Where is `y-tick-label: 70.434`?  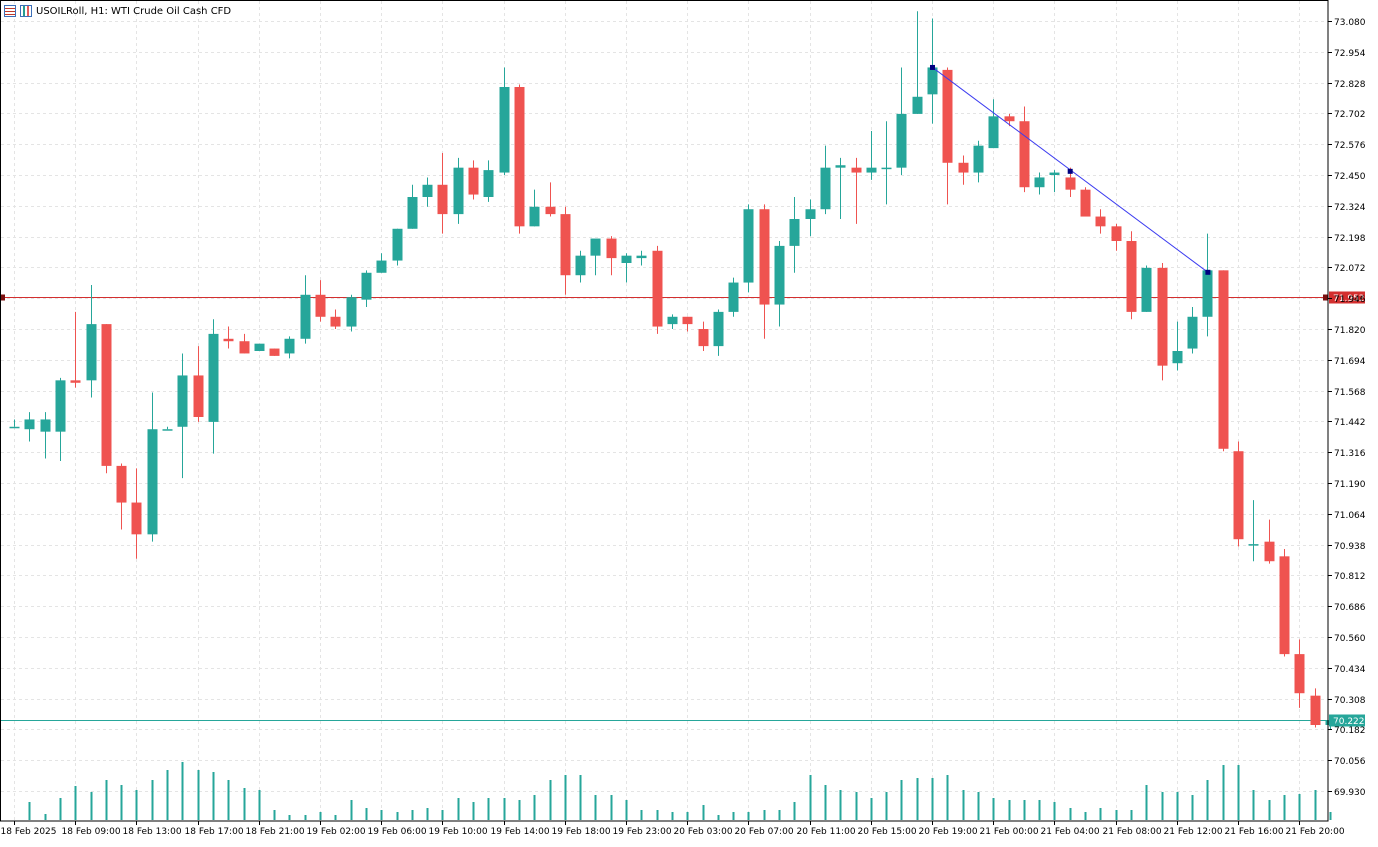
y-tick-label: 70.434 is located at coordinates (1350, 670).